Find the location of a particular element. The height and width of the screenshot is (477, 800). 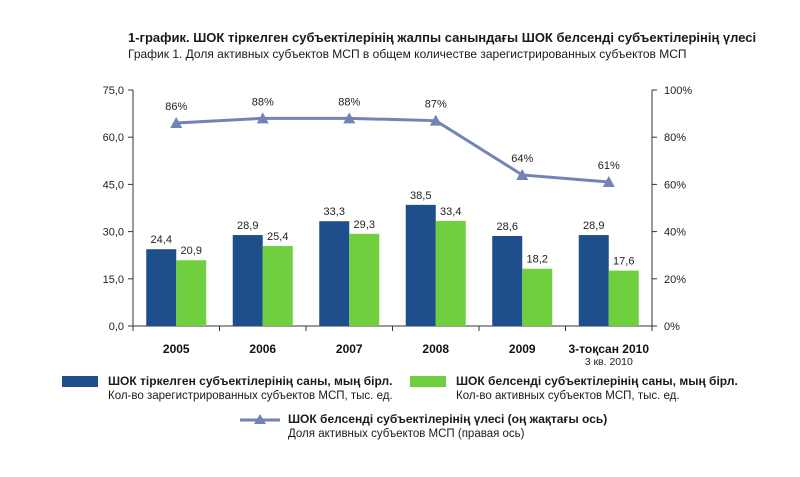

right-tick-label: 100% is located at coordinates (678, 91).